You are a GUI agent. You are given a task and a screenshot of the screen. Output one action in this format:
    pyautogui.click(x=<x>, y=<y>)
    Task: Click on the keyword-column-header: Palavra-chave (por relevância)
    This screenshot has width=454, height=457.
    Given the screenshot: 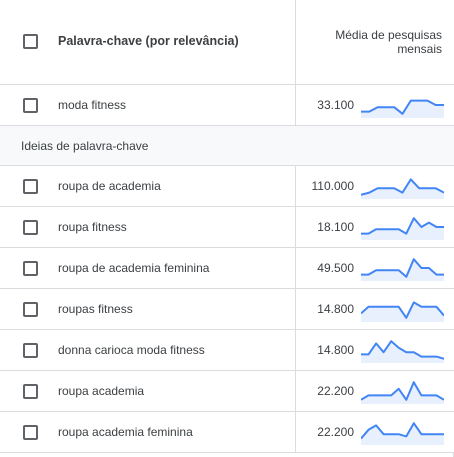 What is the action you would take?
    pyautogui.click(x=148, y=42)
    